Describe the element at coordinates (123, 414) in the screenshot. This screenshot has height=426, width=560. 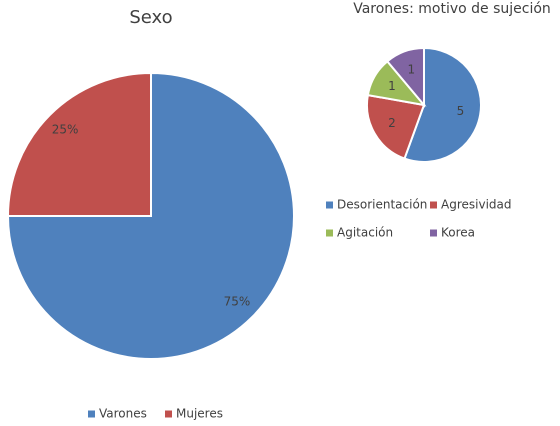
I see `legend-label: Varones` at that location.